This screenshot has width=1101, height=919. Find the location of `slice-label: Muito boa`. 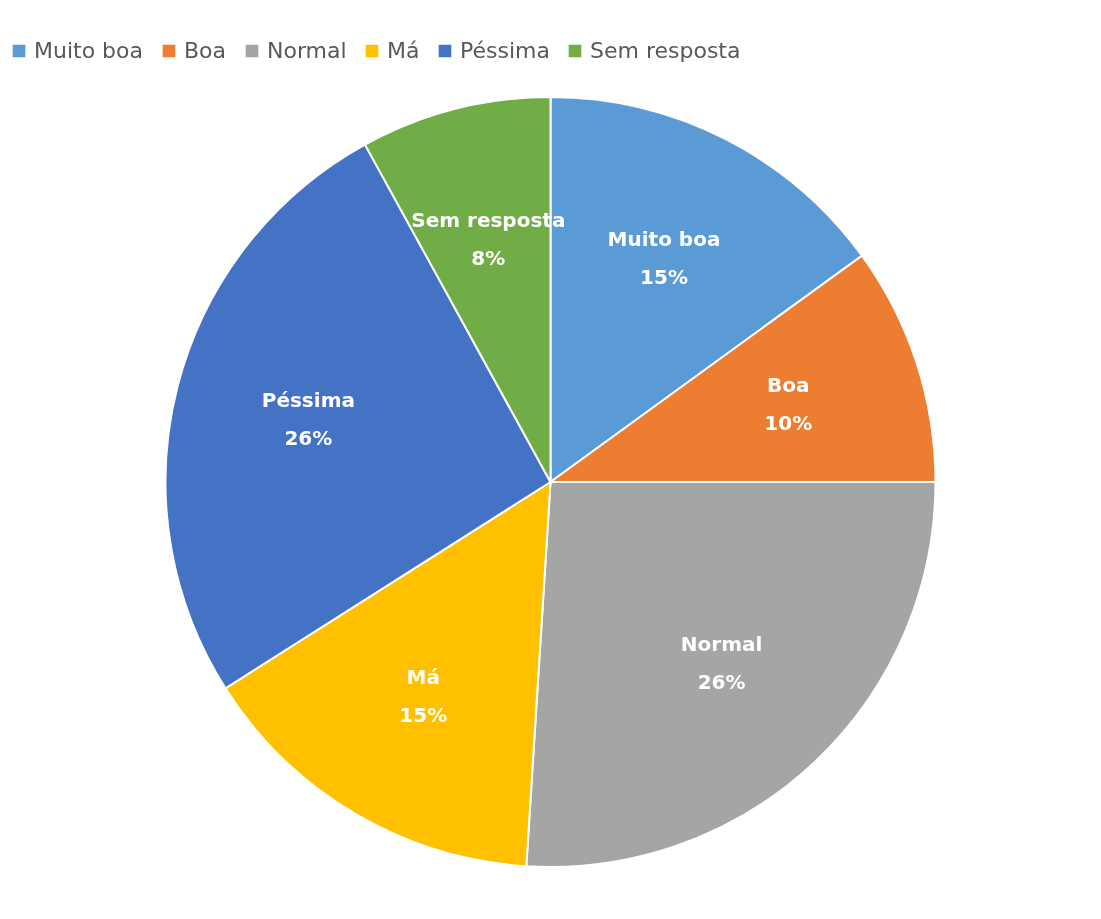

slice-label: Muito boa is located at coordinates (664, 239).